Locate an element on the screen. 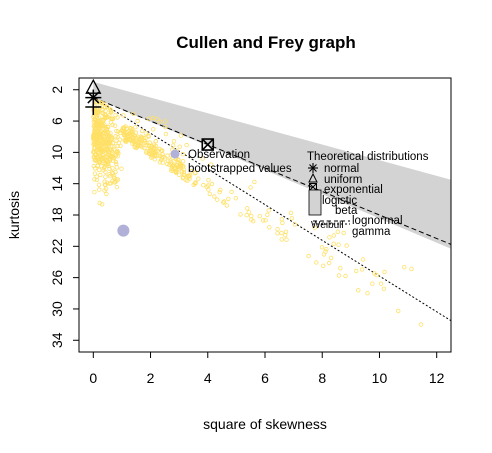  x-tick-label: 10 is located at coordinates (380, 378).